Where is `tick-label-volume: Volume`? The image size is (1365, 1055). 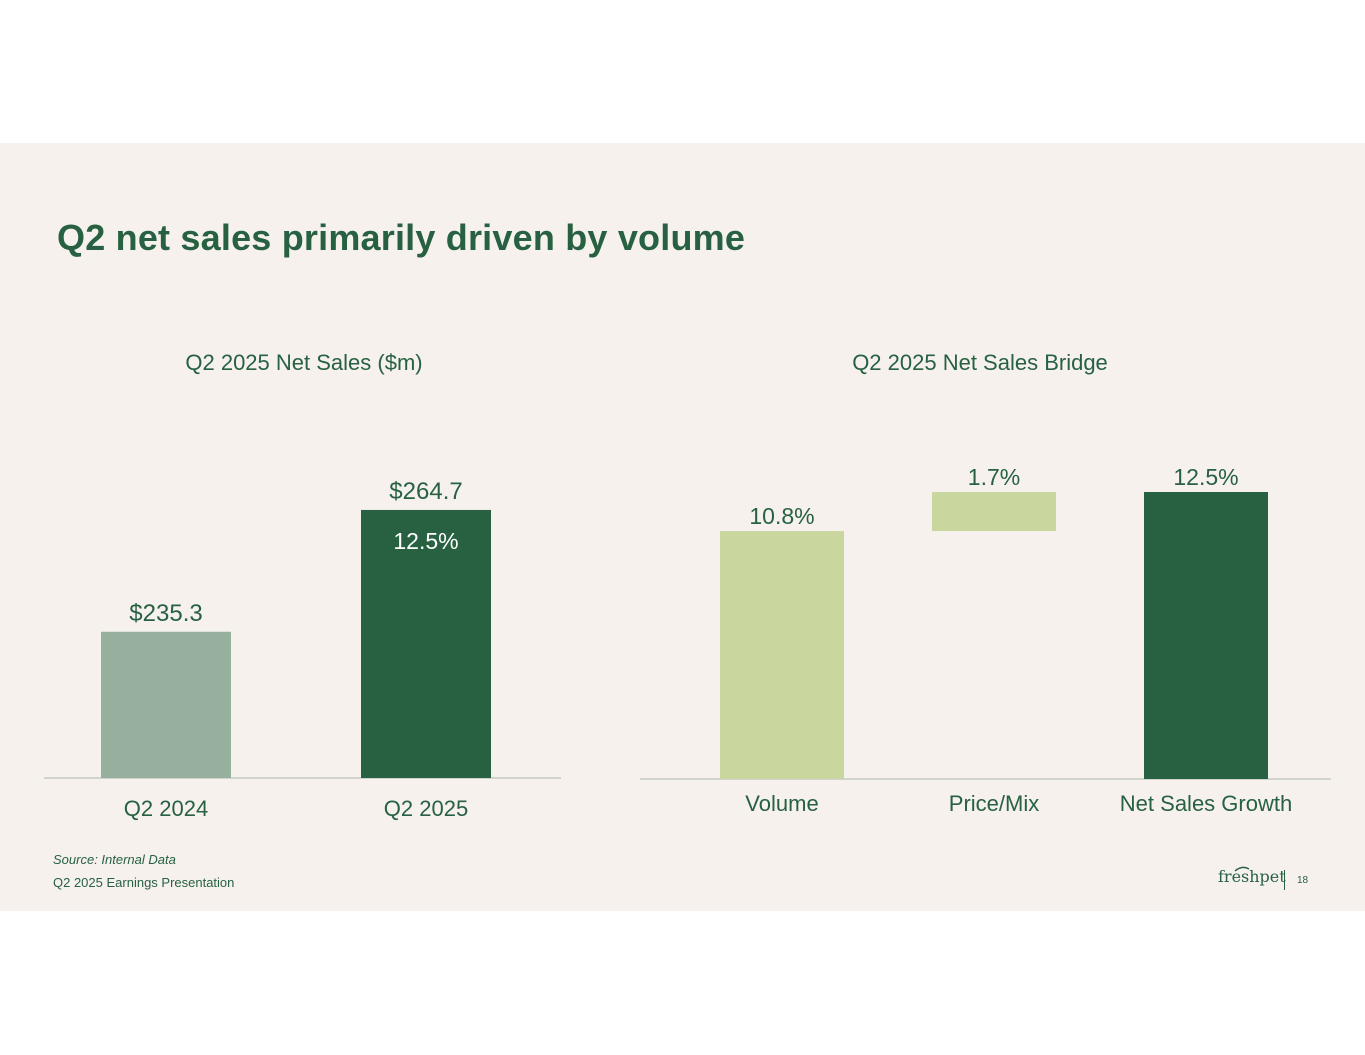
tick-label-volume: Volume is located at coordinates (781, 803).